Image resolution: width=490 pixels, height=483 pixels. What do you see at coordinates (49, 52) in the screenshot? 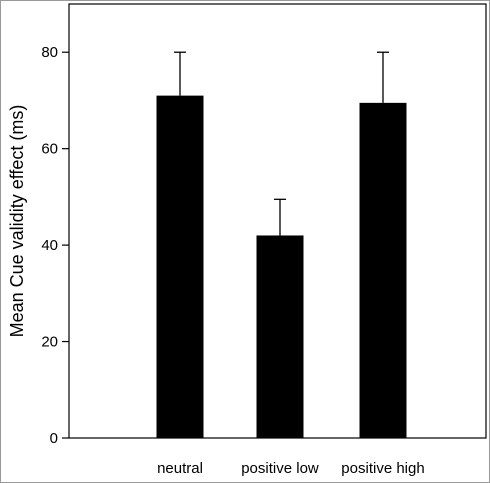
I see `y-tick-label: 80` at bounding box center [49, 52].